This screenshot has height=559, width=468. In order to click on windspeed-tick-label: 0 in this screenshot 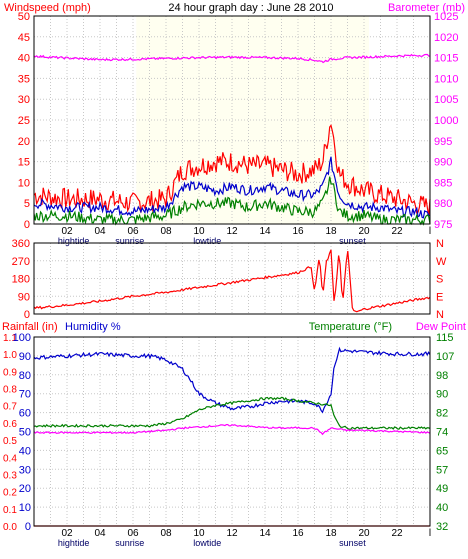, I will do `click(27, 225)`.